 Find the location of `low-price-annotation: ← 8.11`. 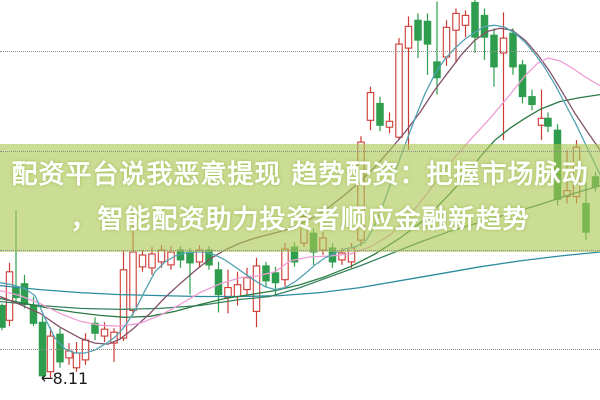

low-price-annotation: ← 8.11 is located at coordinates (64, 378).